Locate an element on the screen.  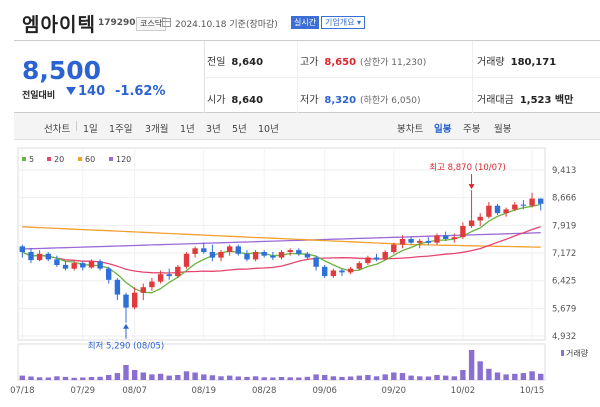
x-tick-label: 08/19 is located at coordinates (203, 391).